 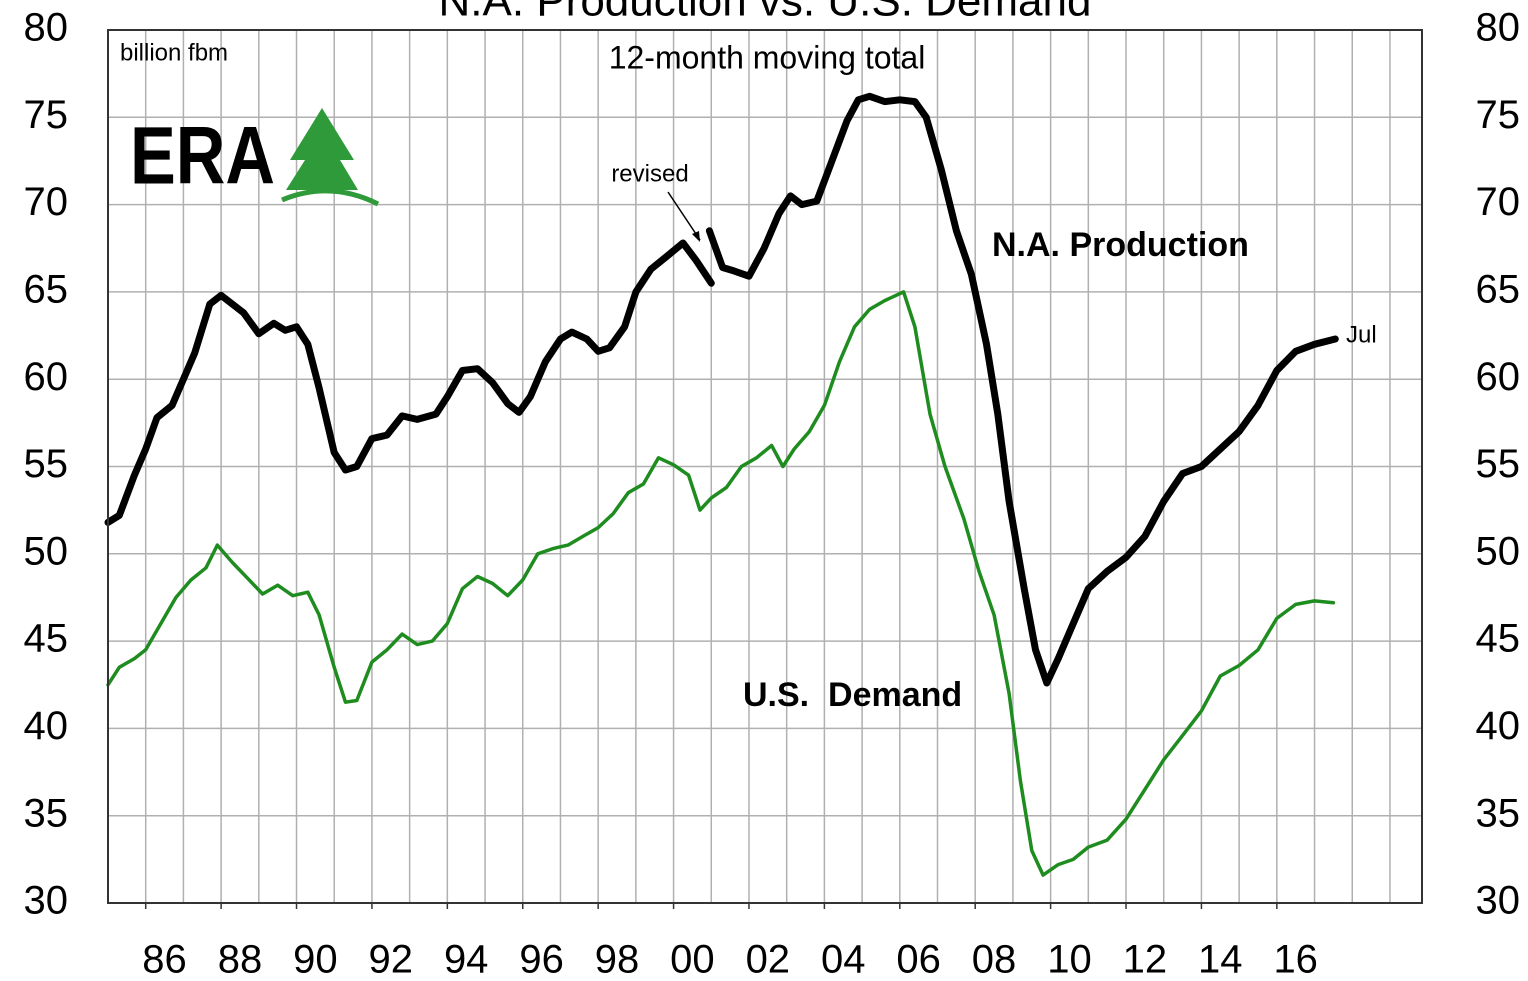 I want to click on x-tick-label: 92, so click(x=391, y=959).